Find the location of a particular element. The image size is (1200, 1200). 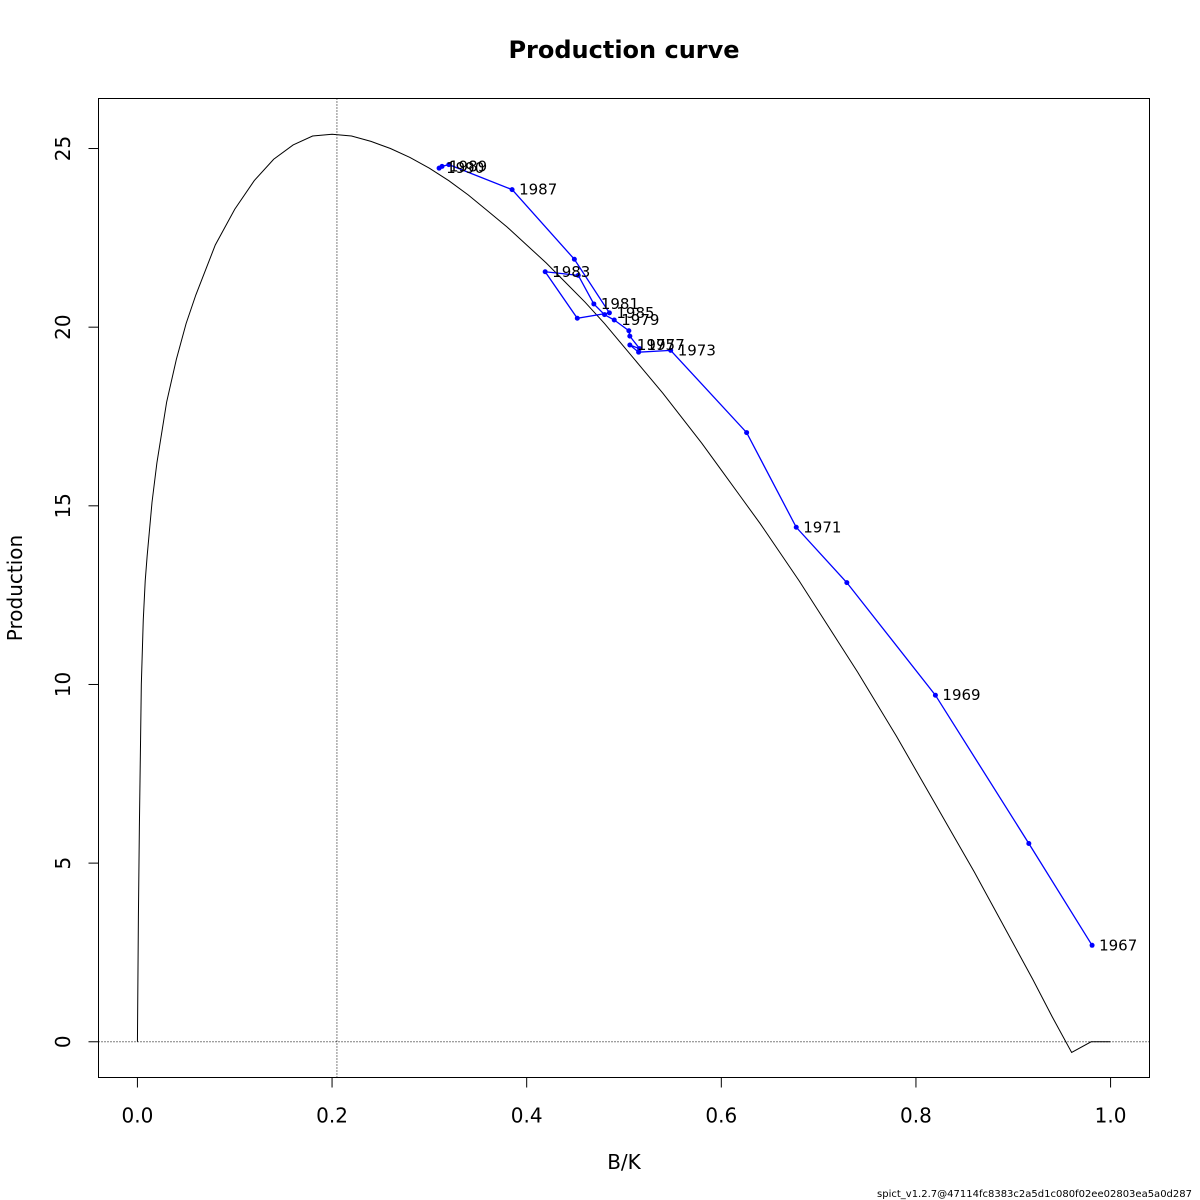

y-tick-label-1: 5 is located at coordinates (63, 863).